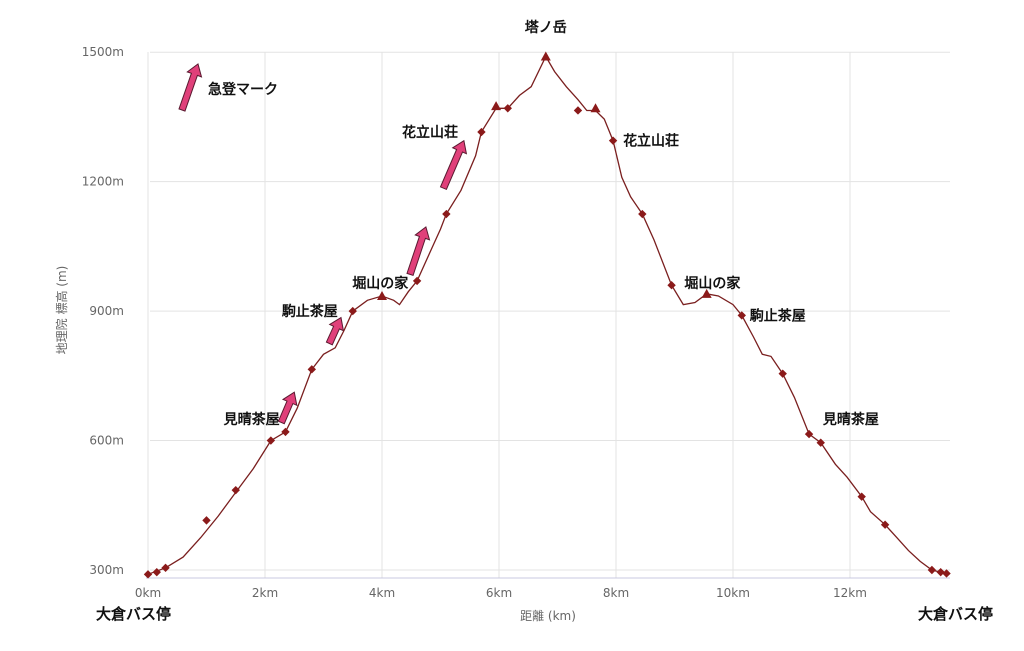 The image size is (1024, 651). Describe the element at coordinates (106, 570) in the screenshot. I see `y-tick-label: 300m` at that location.